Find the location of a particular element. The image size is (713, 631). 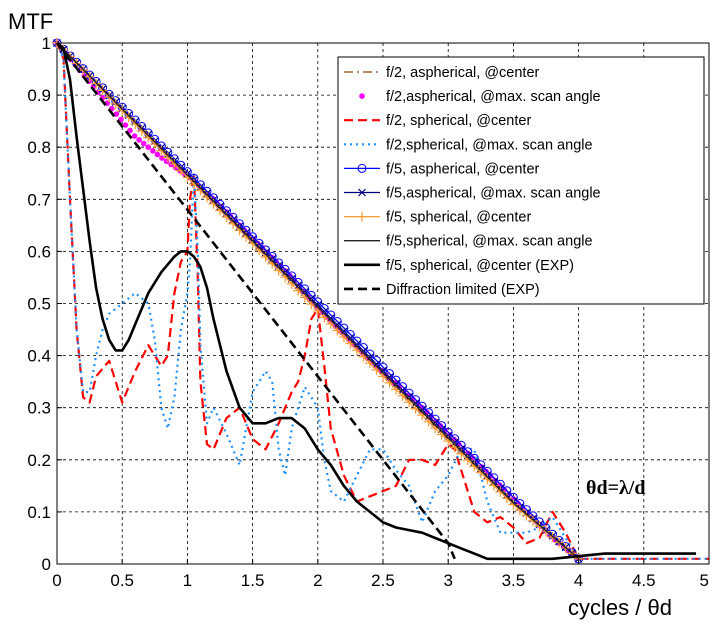

y-tick-label: 0.9 is located at coordinates (39, 95).